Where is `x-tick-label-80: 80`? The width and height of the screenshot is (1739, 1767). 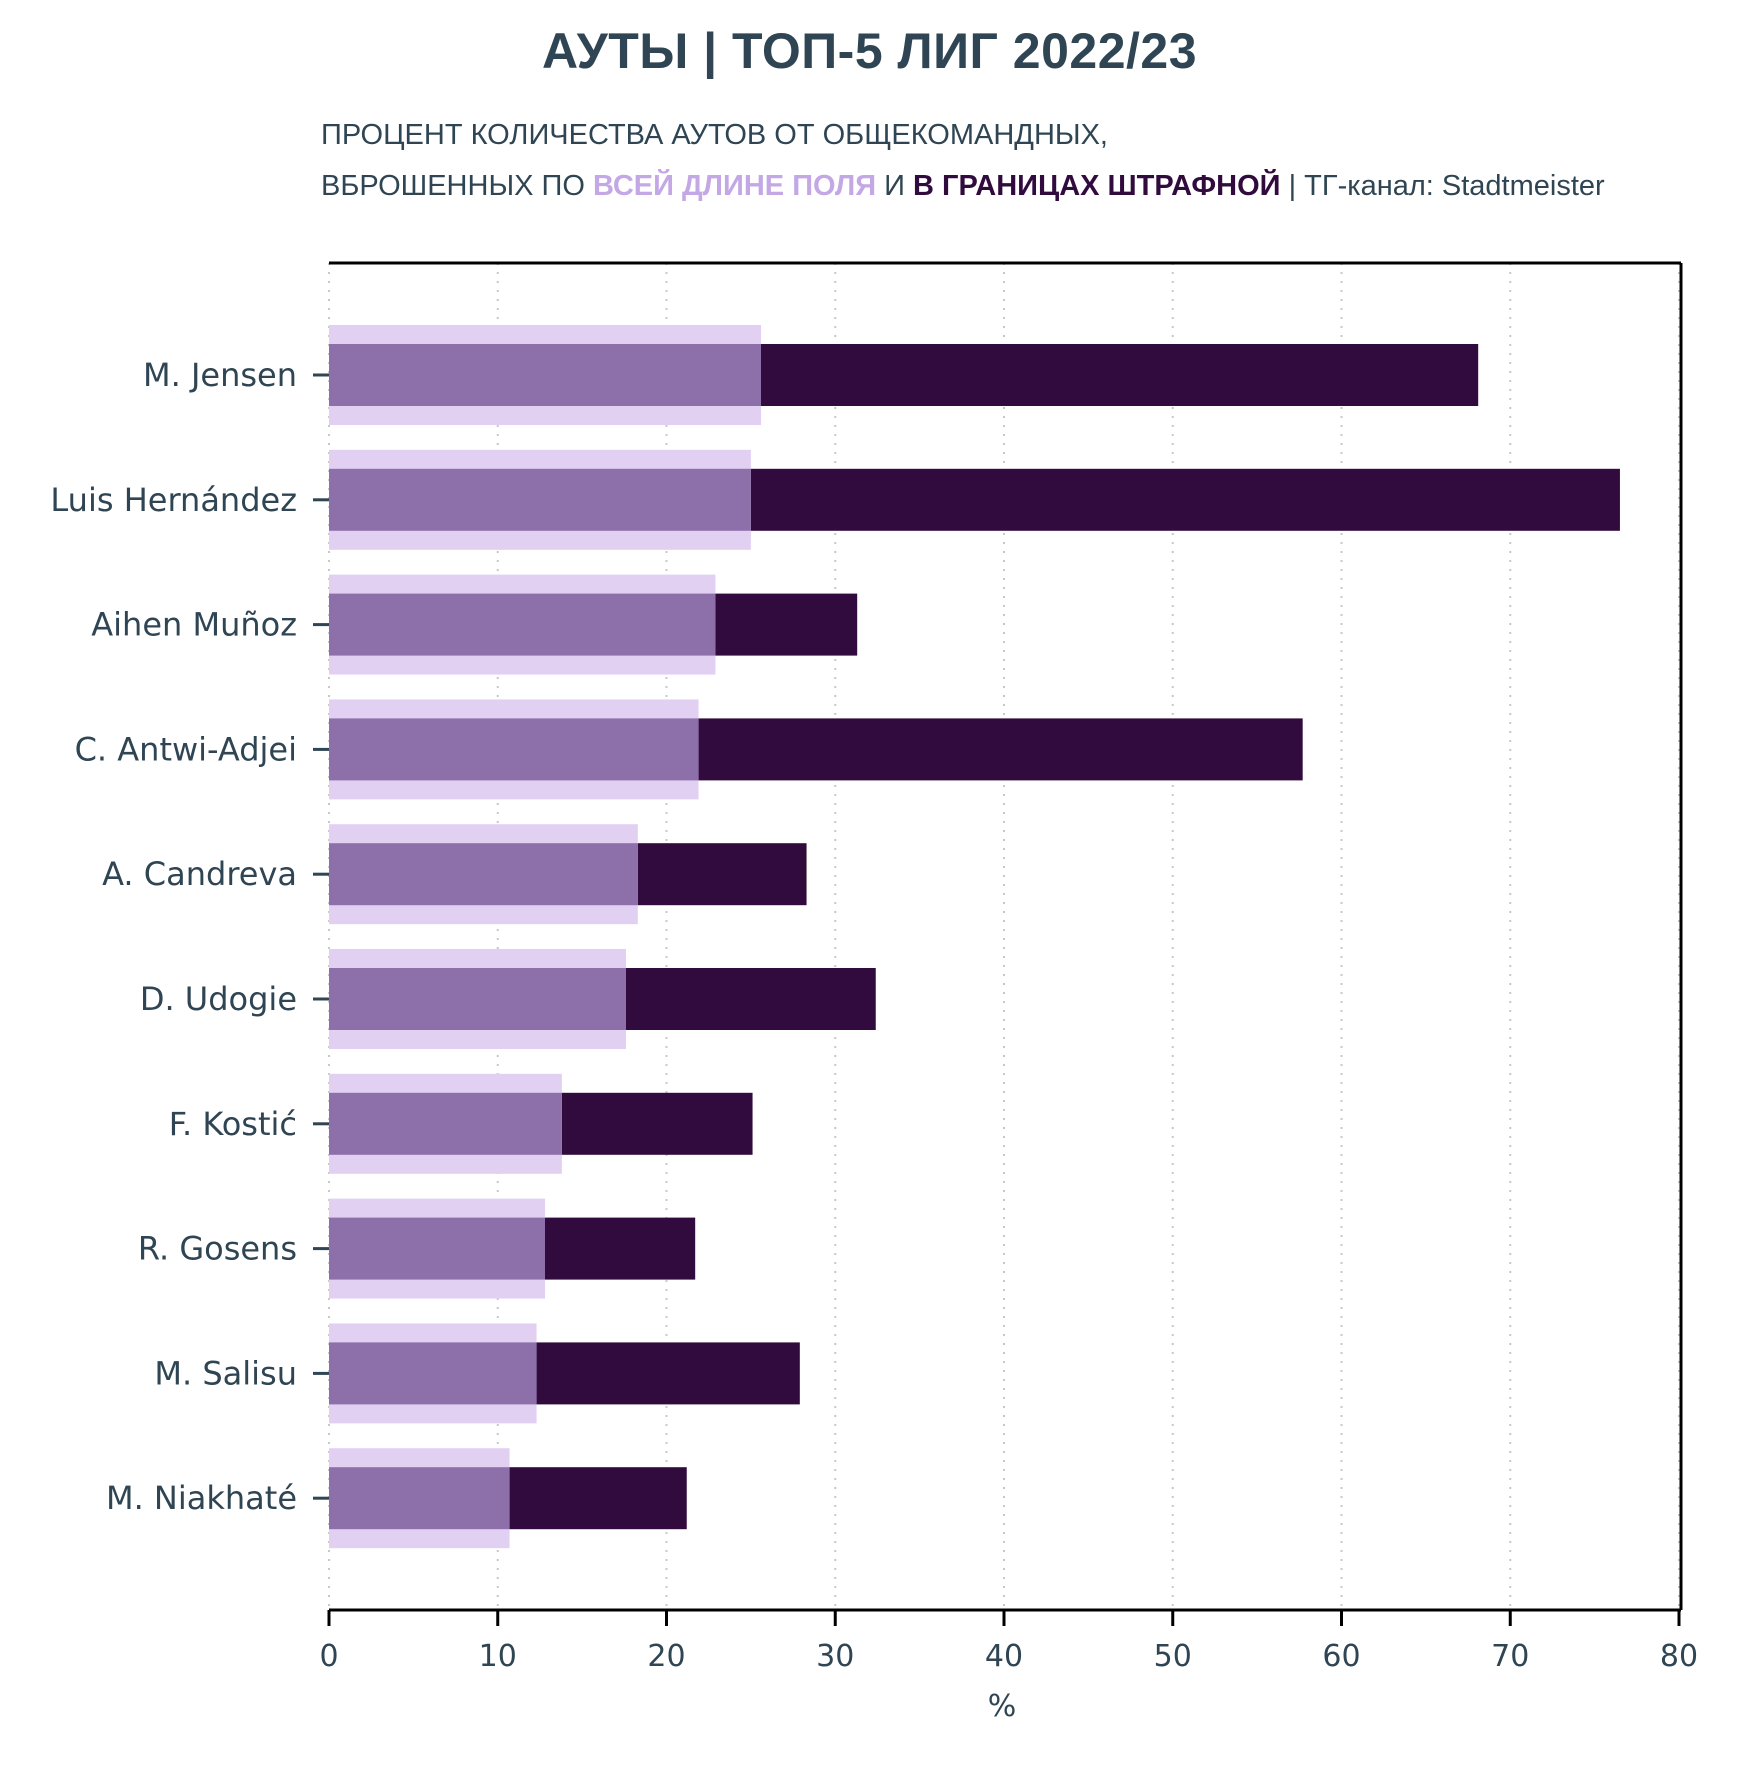 x-tick-label-80: 80 is located at coordinates (1679, 1656).